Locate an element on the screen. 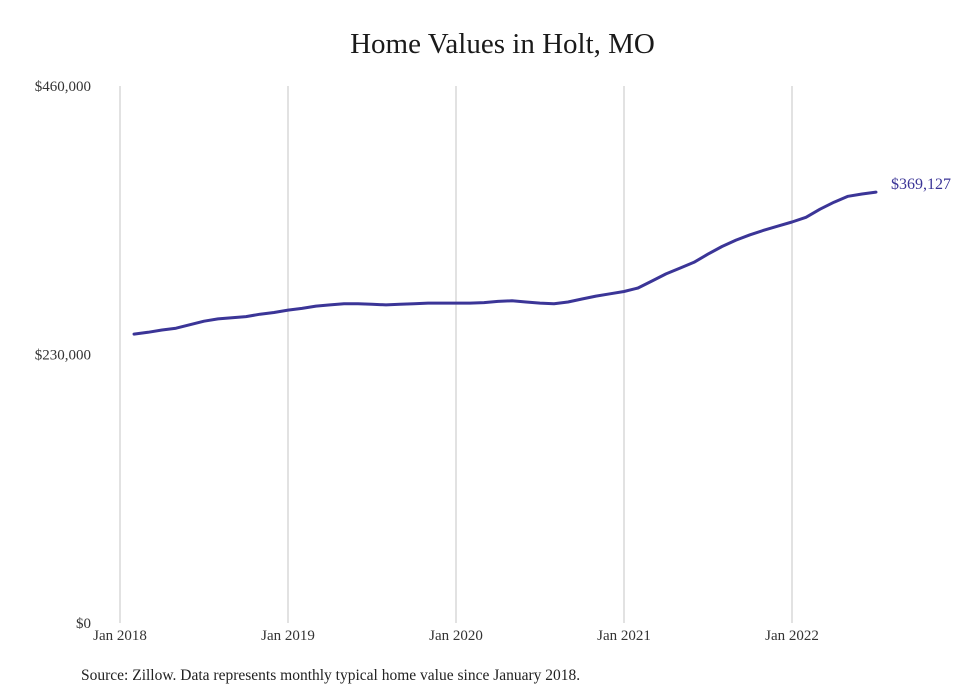 This screenshot has width=980, height=699. x-axis-ticks: Jan 2018 Jan 2019 Jan 2020 Jan 2021 Jan 2022 is located at coordinates (456, 636).